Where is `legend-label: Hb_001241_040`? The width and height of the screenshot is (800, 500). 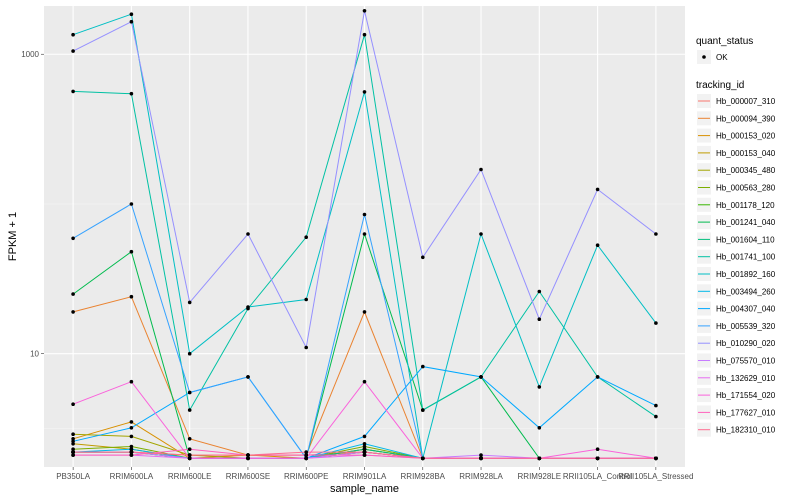
legend-label: Hb_001241_040 is located at coordinates (746, 222).